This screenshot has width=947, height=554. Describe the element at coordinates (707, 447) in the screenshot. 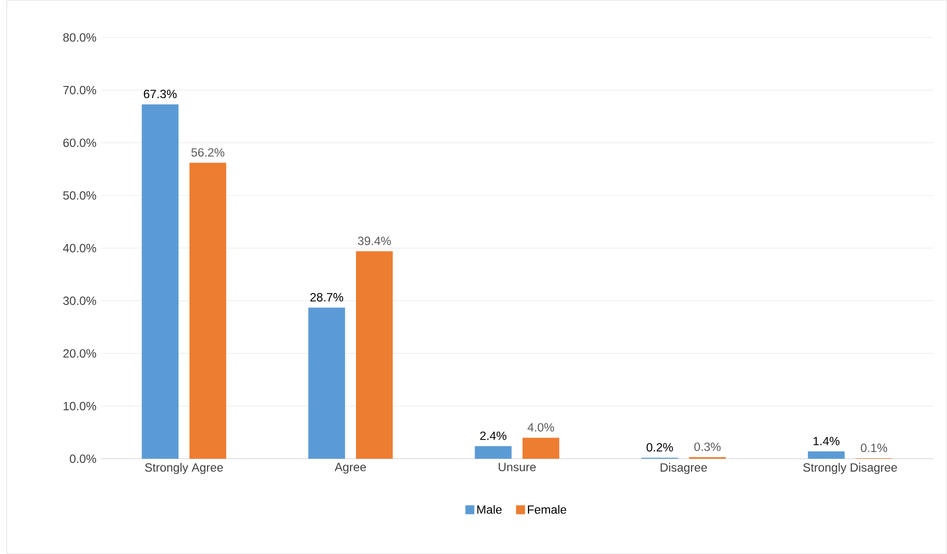

I see `data-label: 0.3%` at that location.